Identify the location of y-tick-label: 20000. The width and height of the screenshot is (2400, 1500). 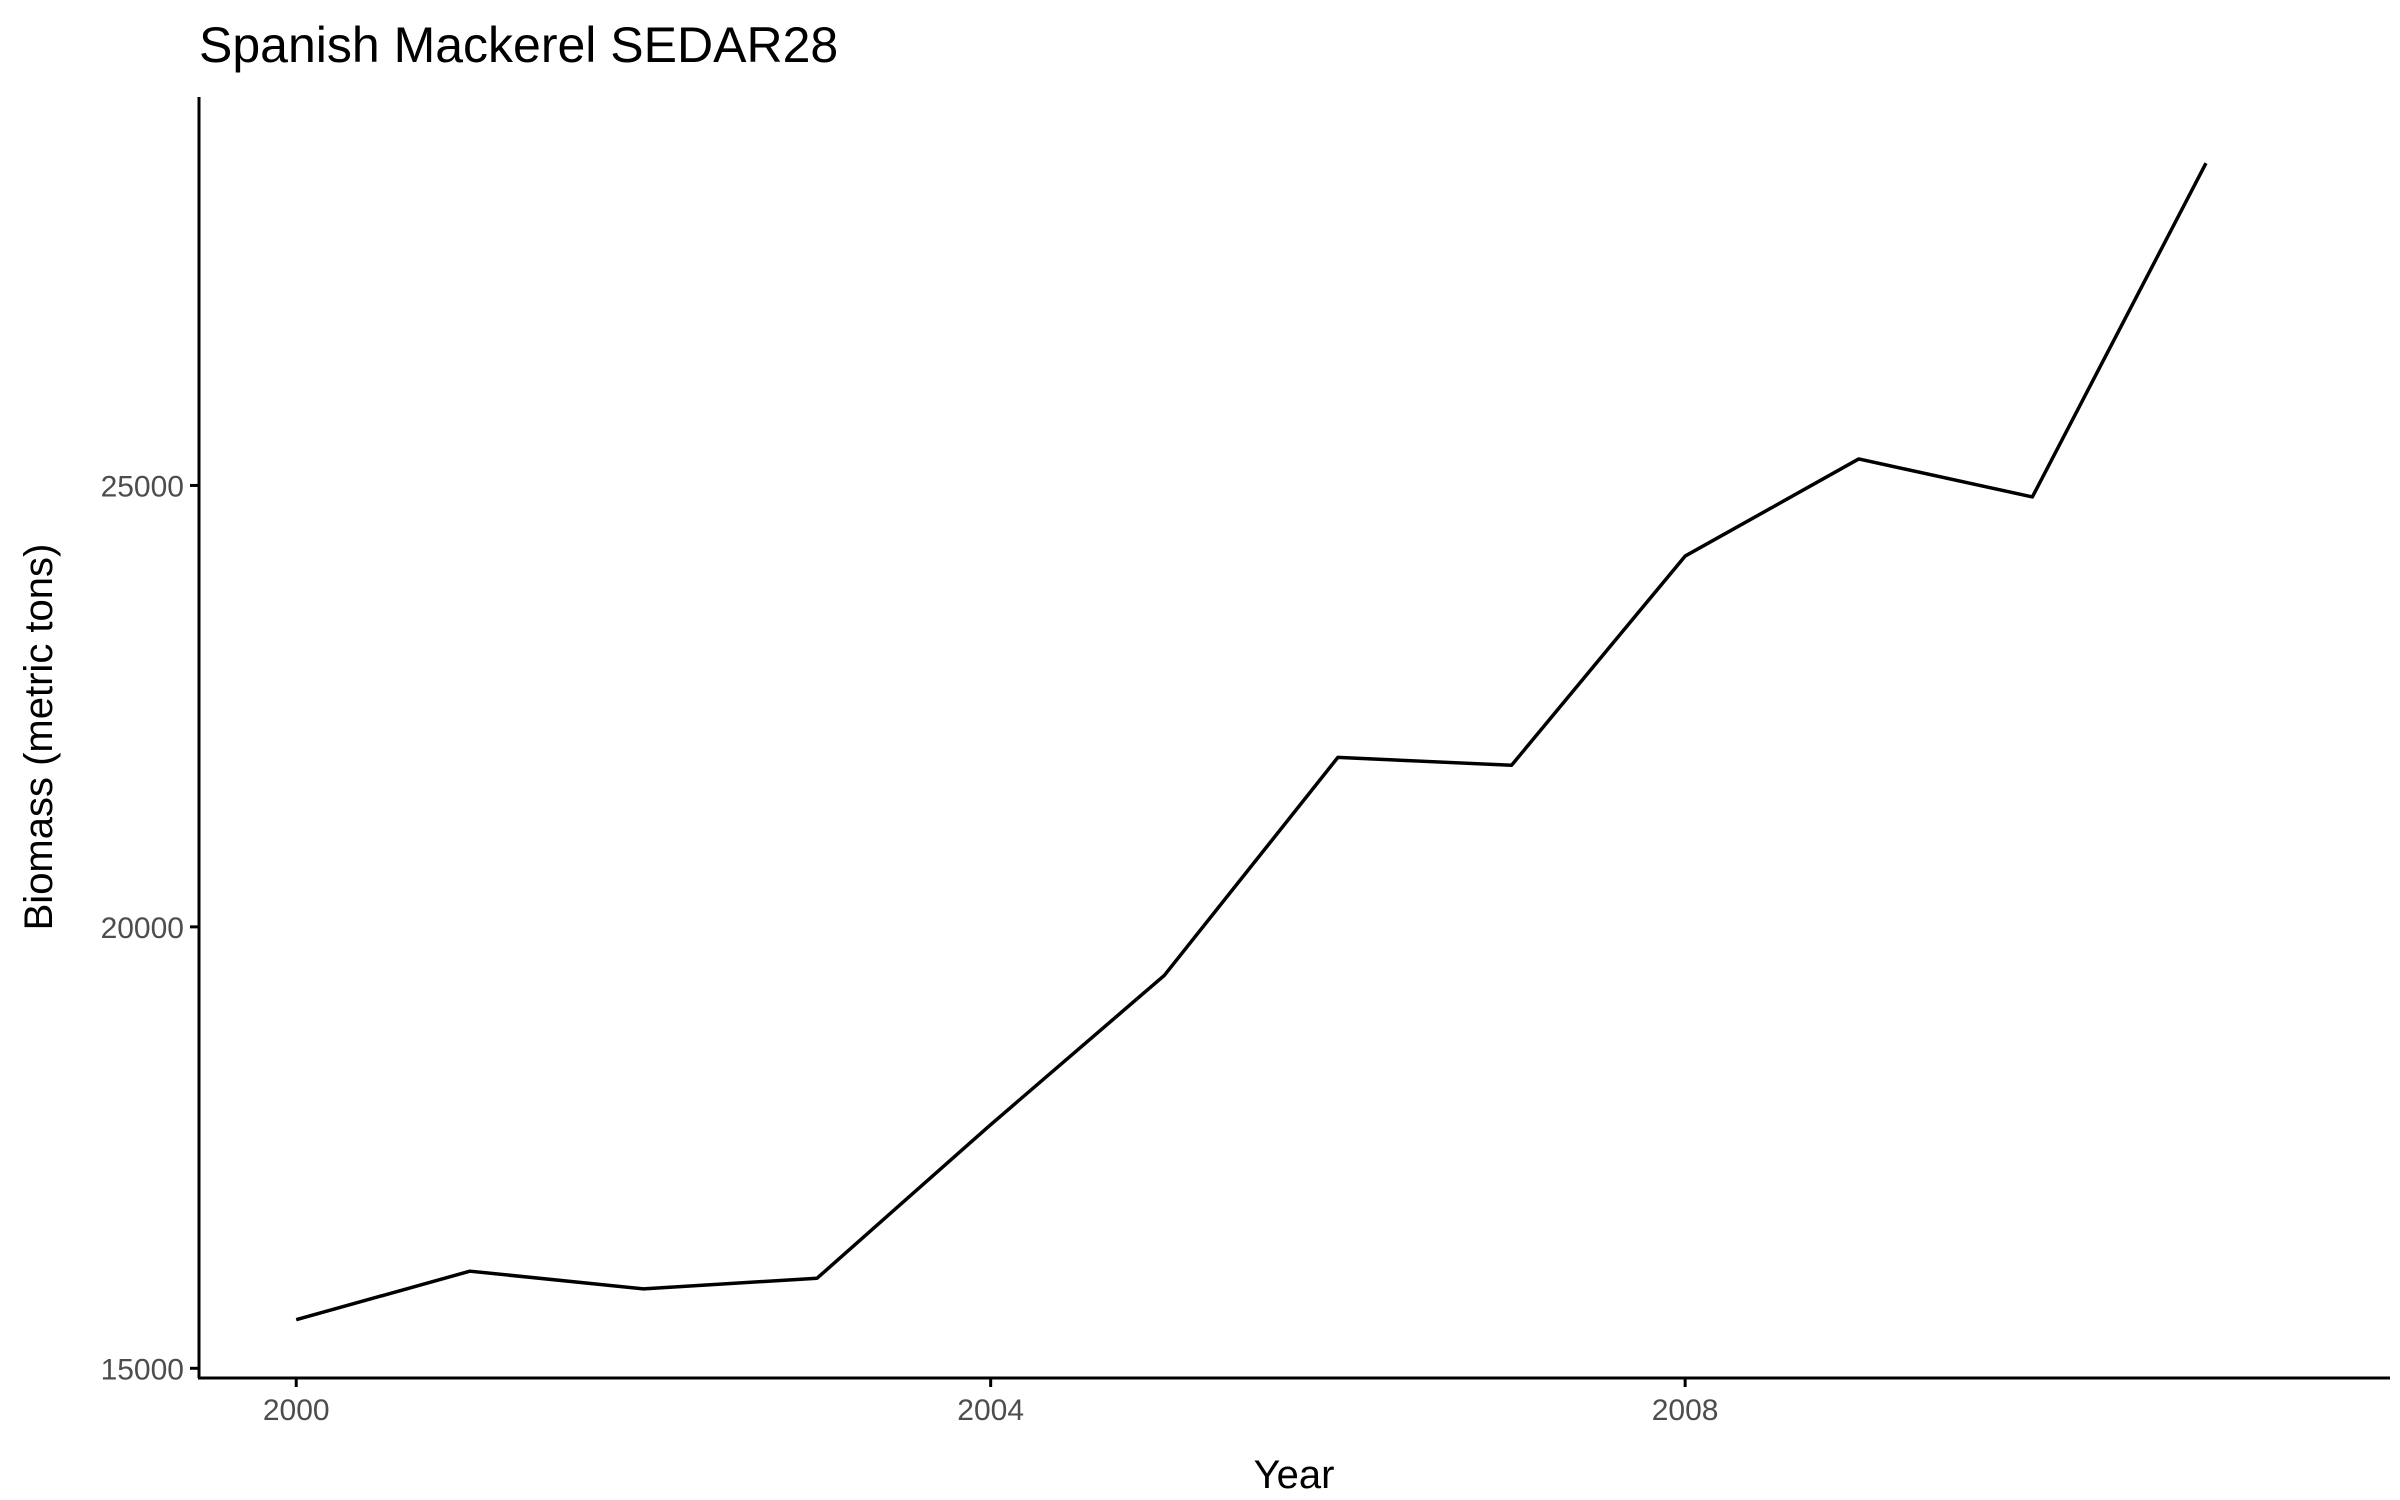
(142, 928).